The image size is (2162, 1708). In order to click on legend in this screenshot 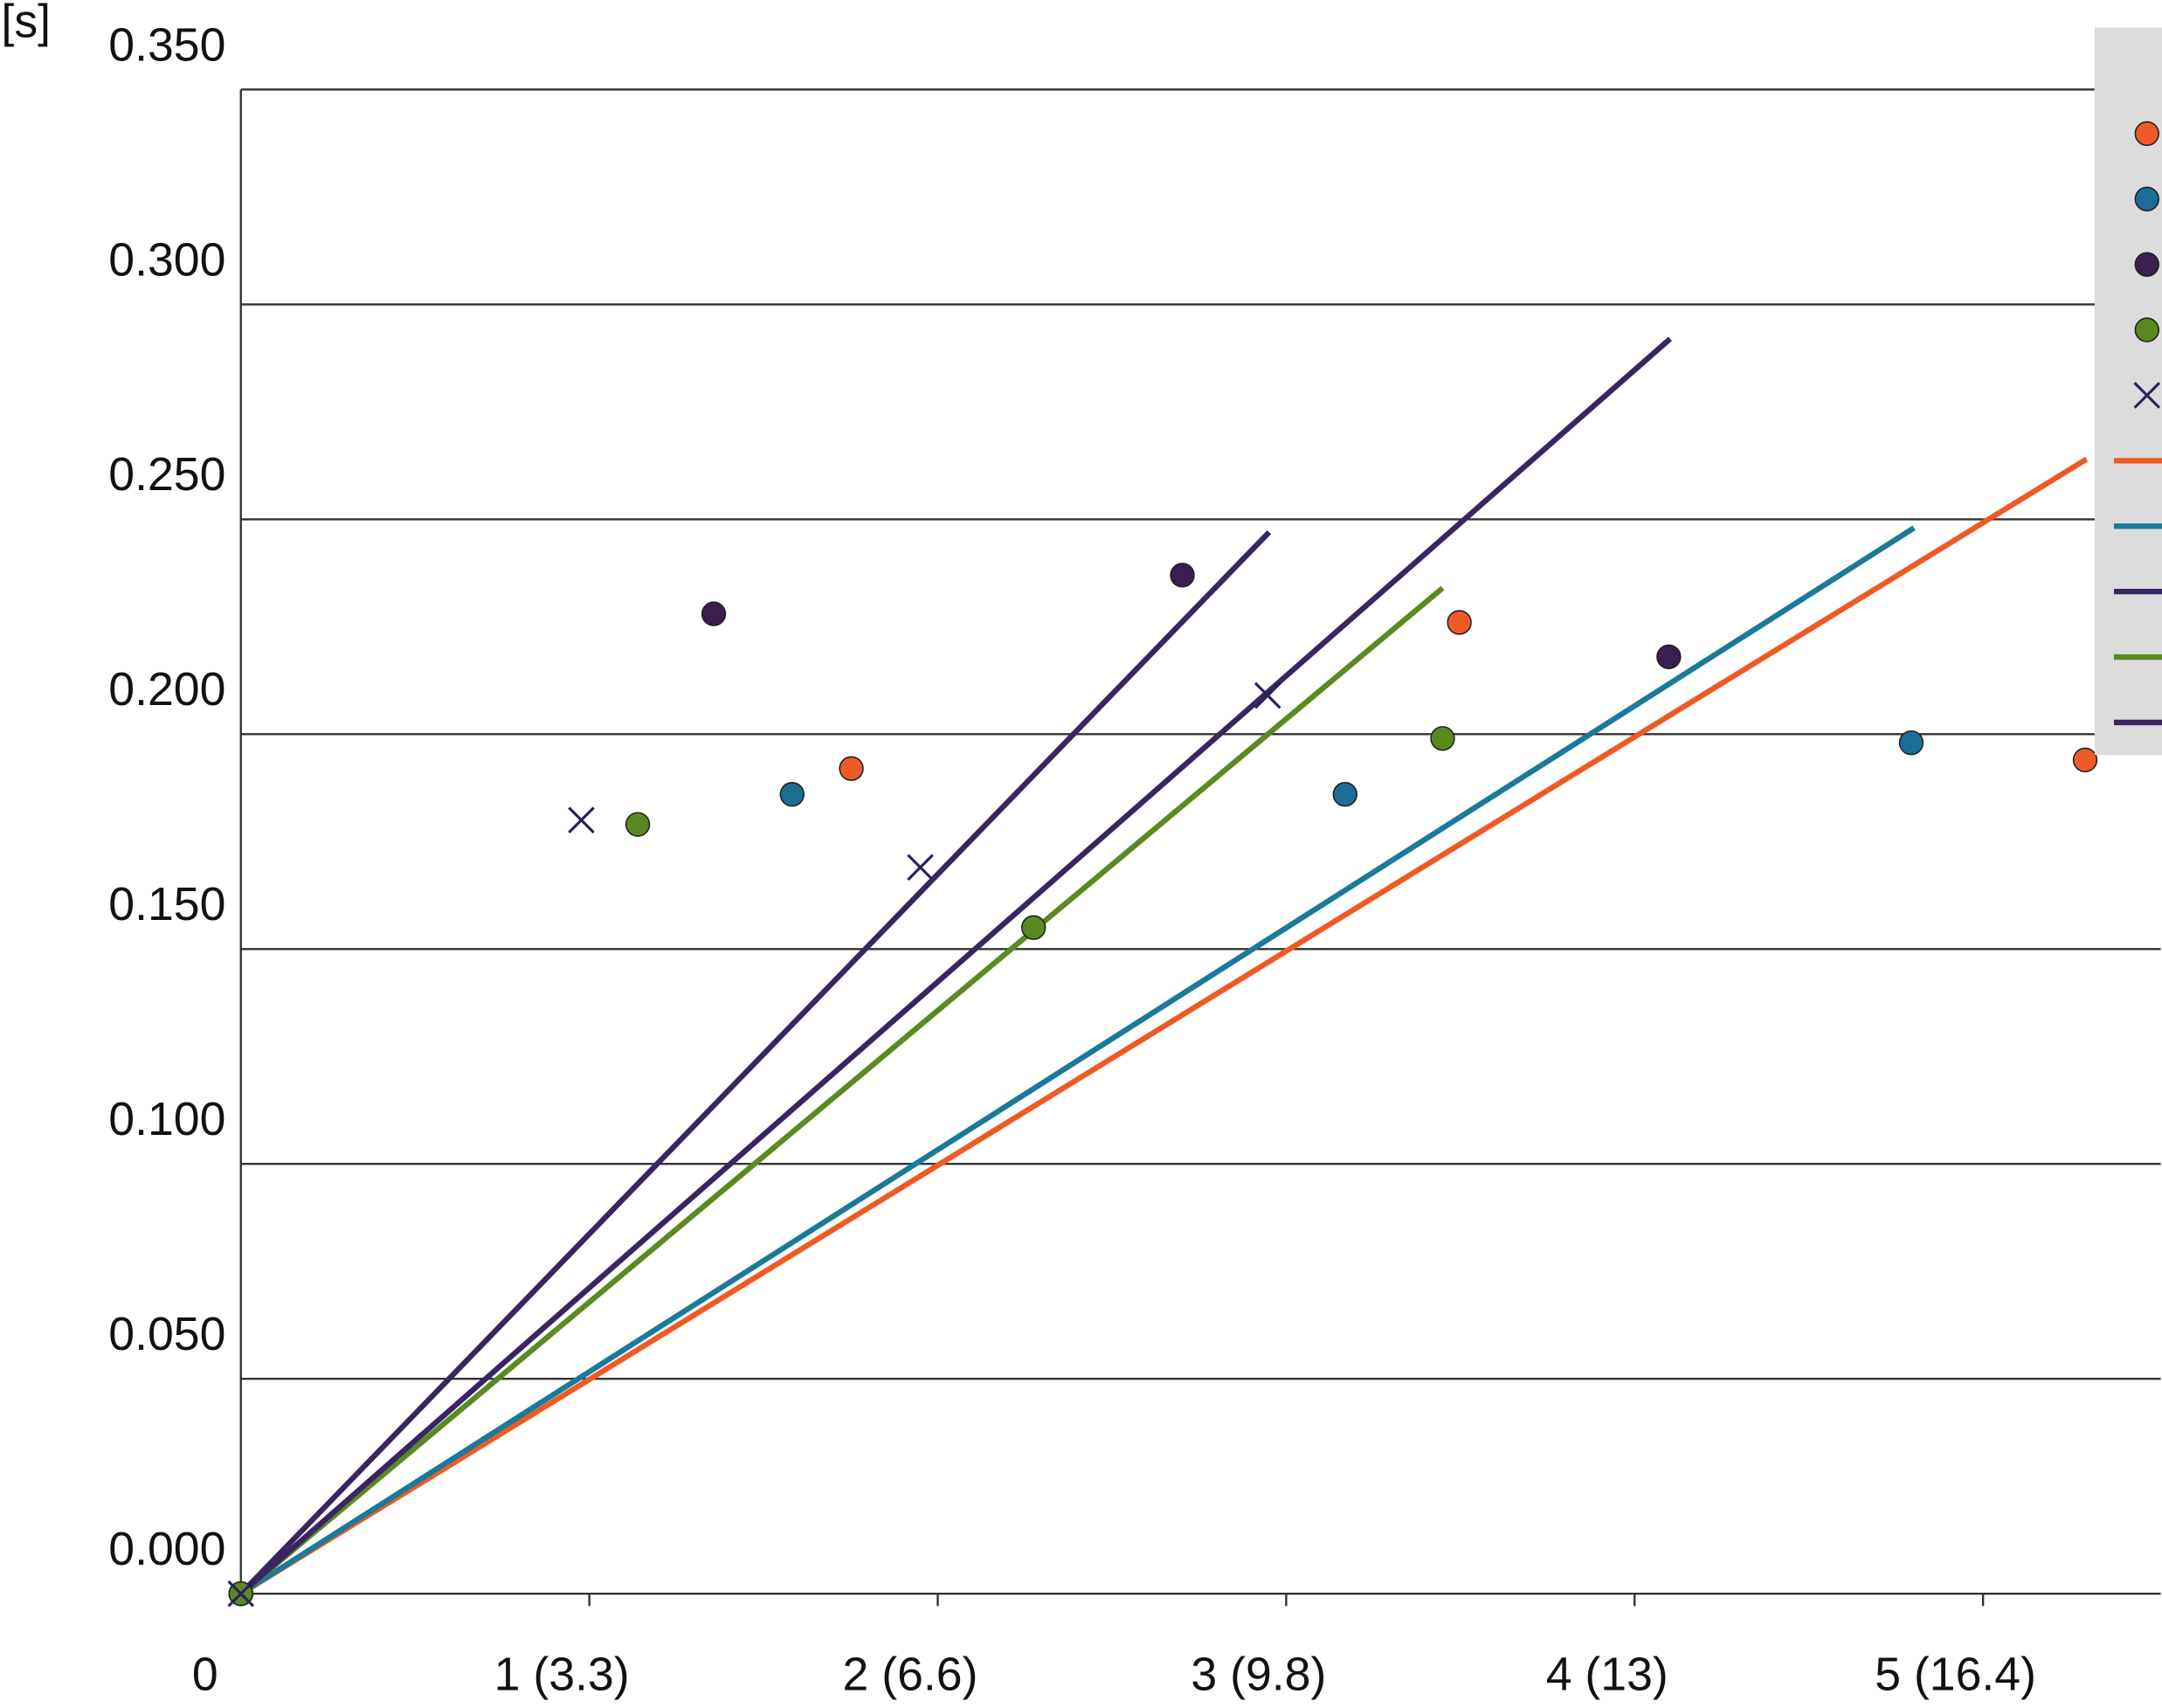, I will do `click(2128, 391)`.